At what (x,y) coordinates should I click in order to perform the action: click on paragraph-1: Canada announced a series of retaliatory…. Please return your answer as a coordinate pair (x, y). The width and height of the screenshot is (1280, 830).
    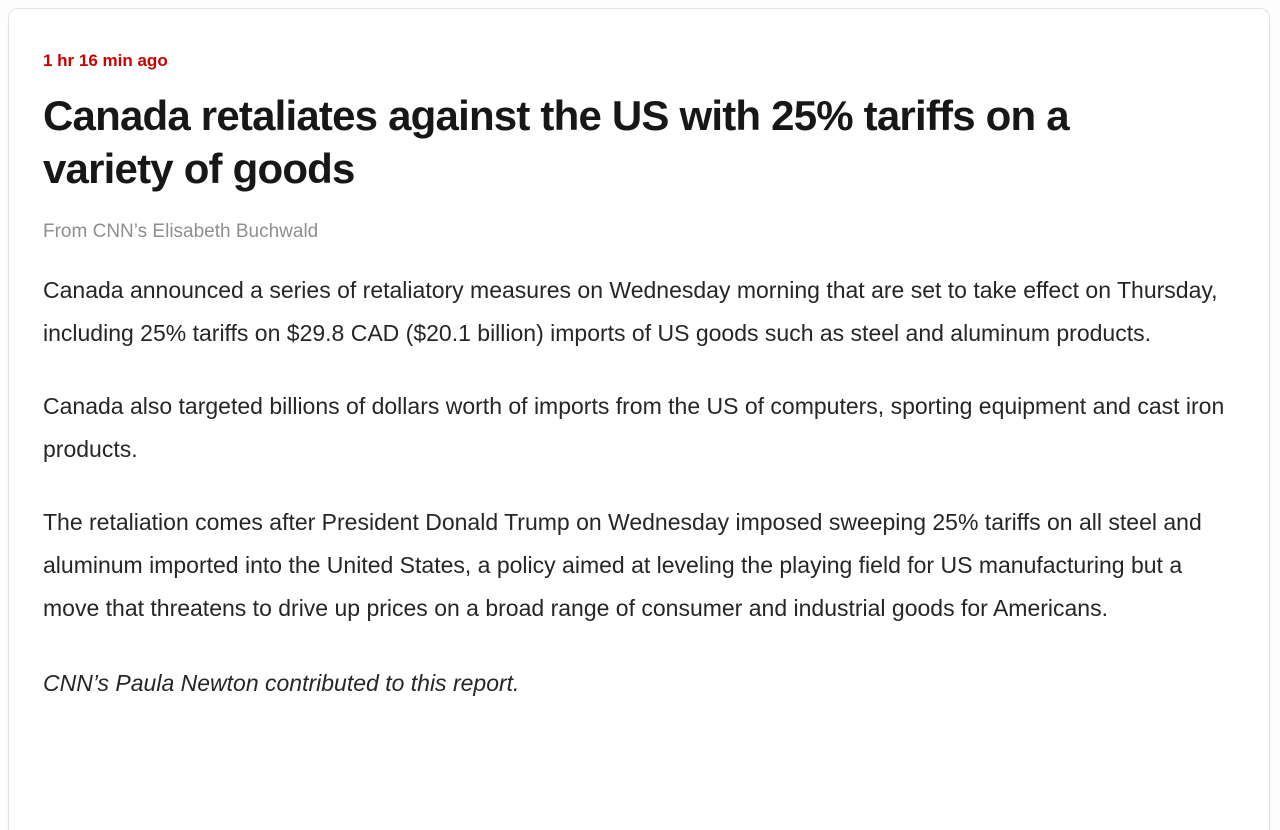
    Looking at the image, I should click on (630, 311).